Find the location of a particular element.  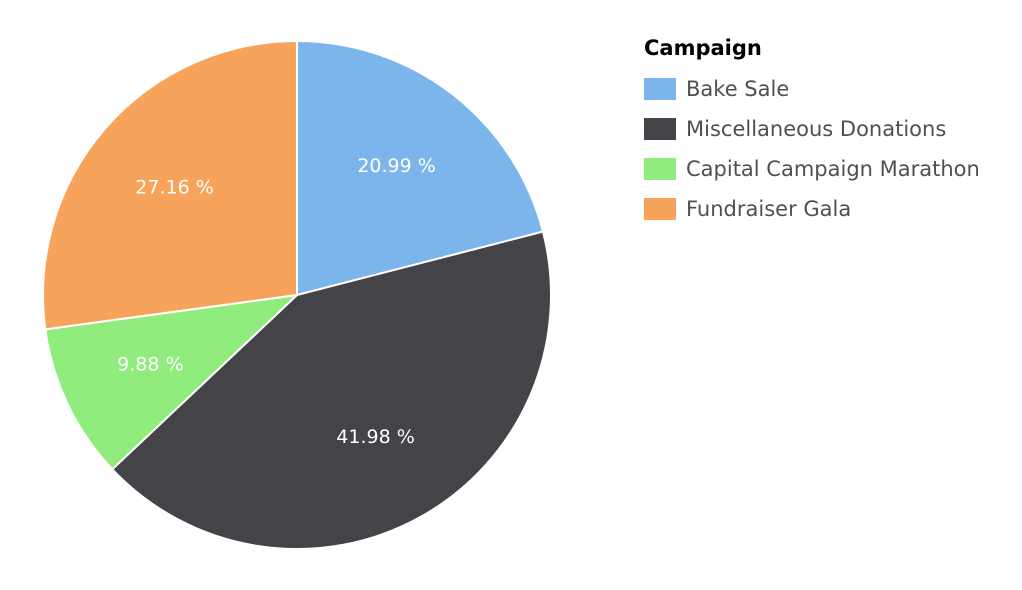

legend-item-fundraiser-gala: Fundraiser Gala is located at coordinates (829, 209).